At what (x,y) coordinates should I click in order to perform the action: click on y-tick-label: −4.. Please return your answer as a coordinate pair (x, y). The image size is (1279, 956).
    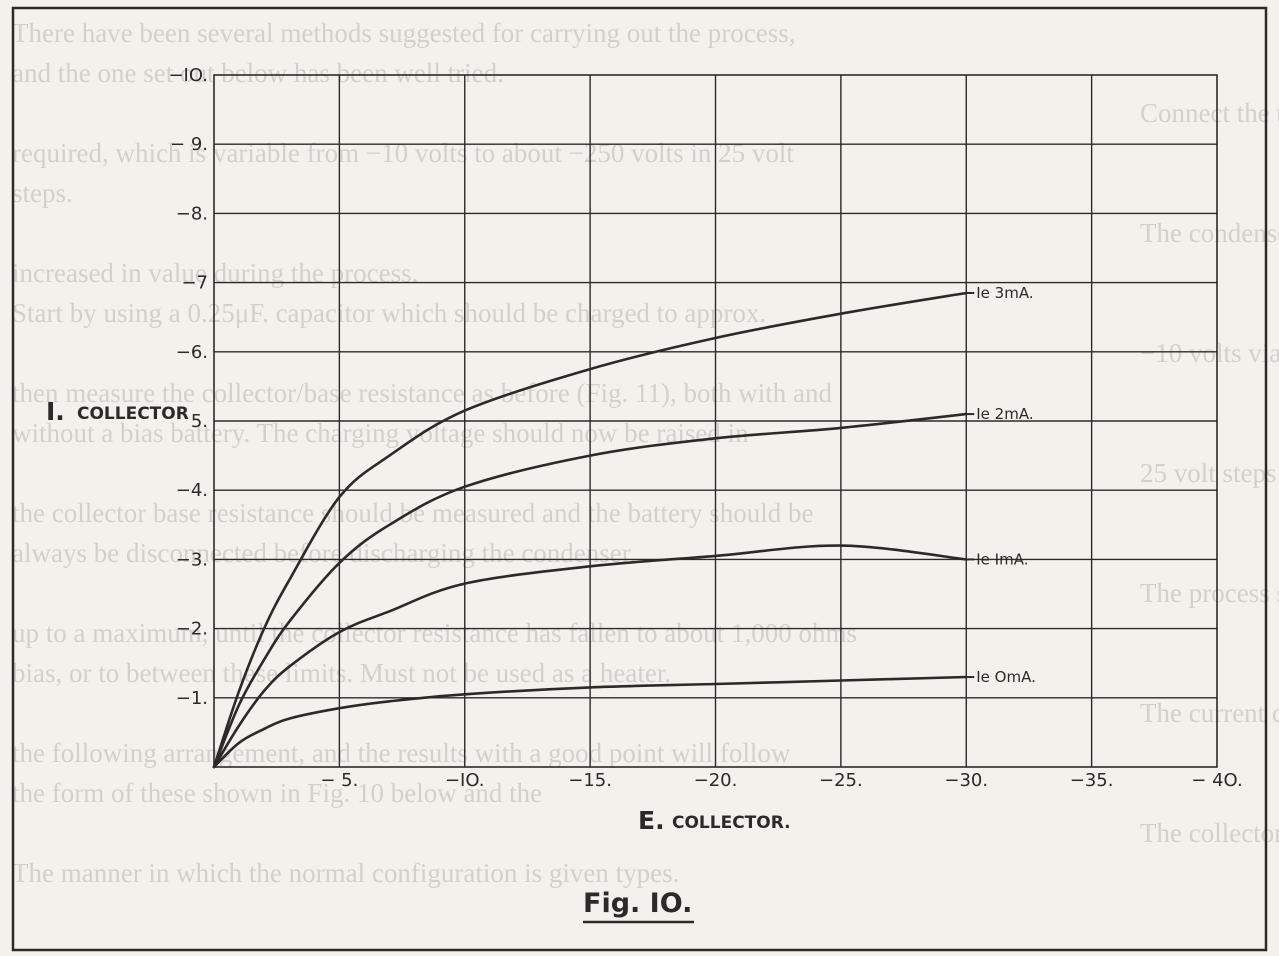
    Looking at the image, I should click on (192, 490).